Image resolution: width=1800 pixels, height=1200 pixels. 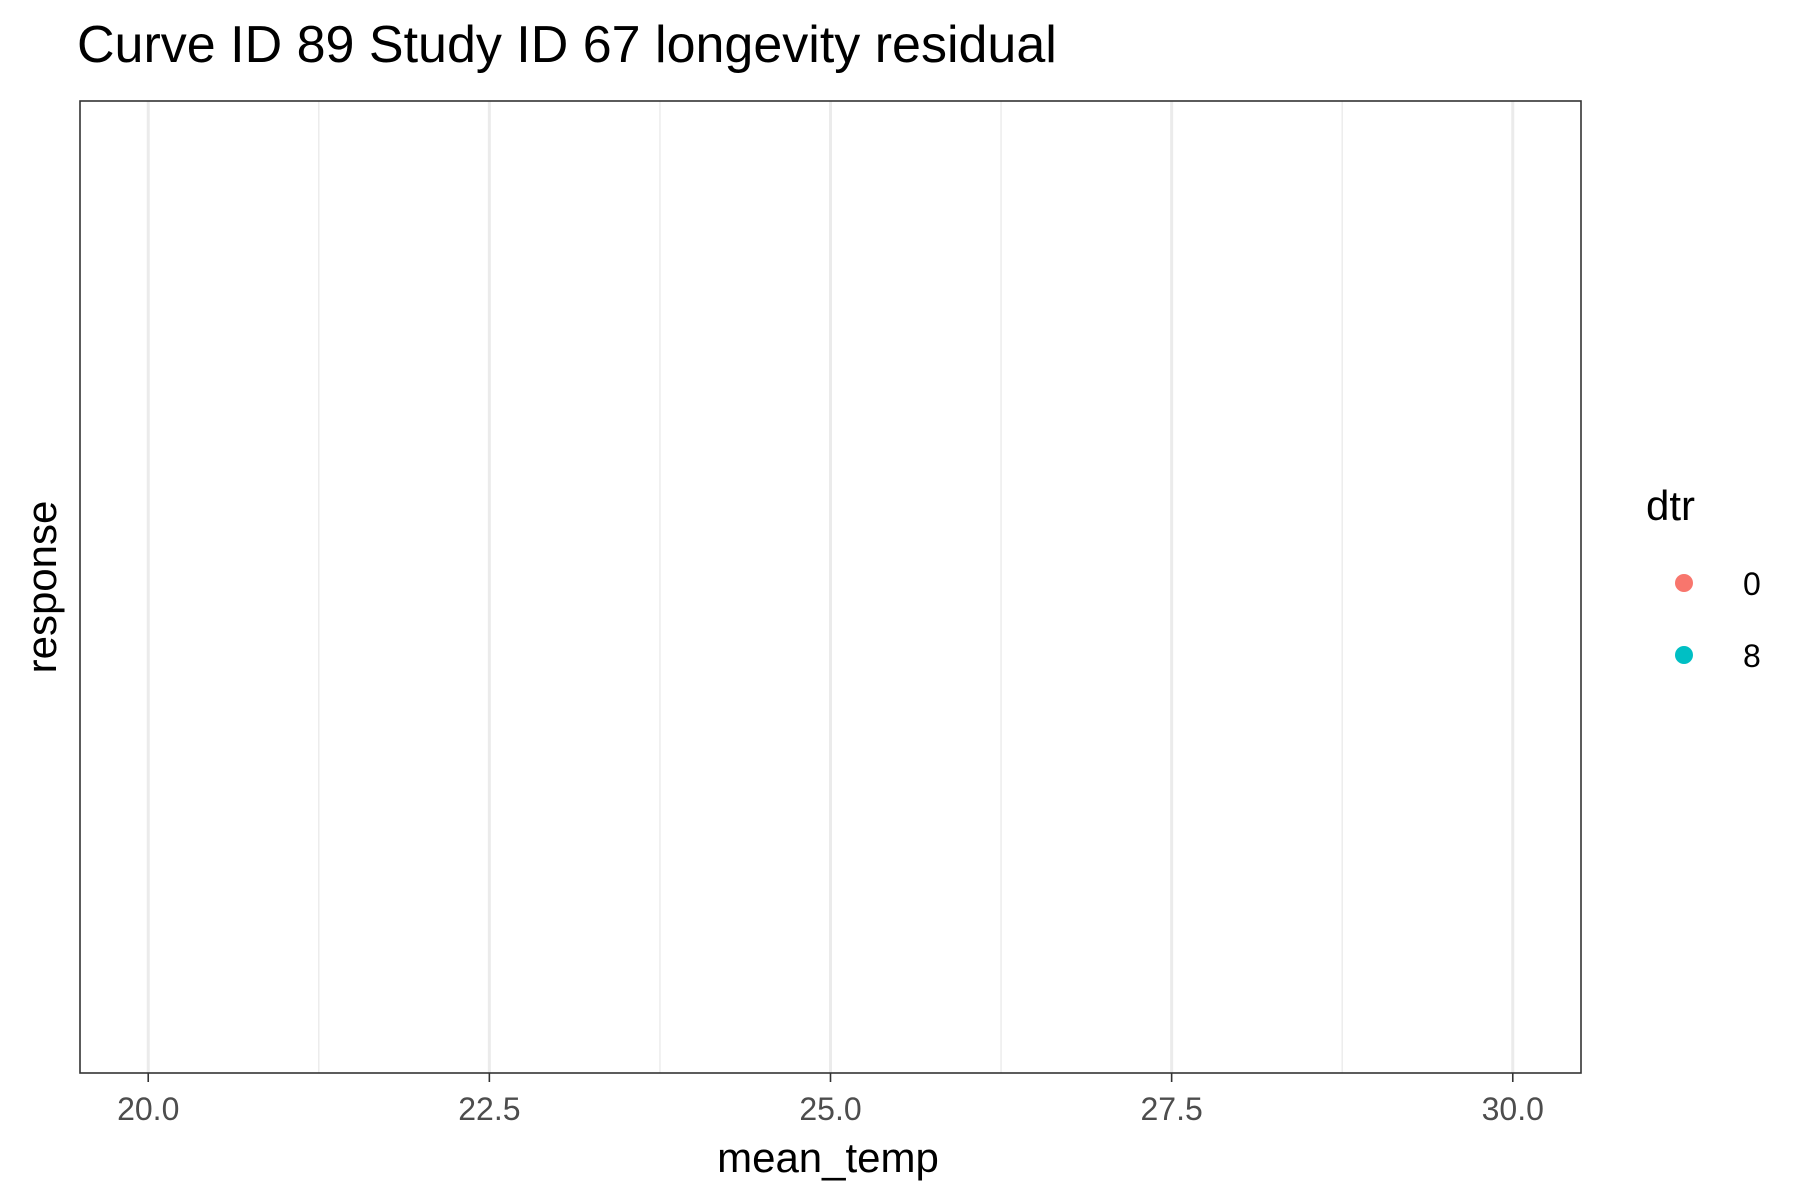 I want to click on x-axis-title: mean_temp, so click(x=828, y=1157).